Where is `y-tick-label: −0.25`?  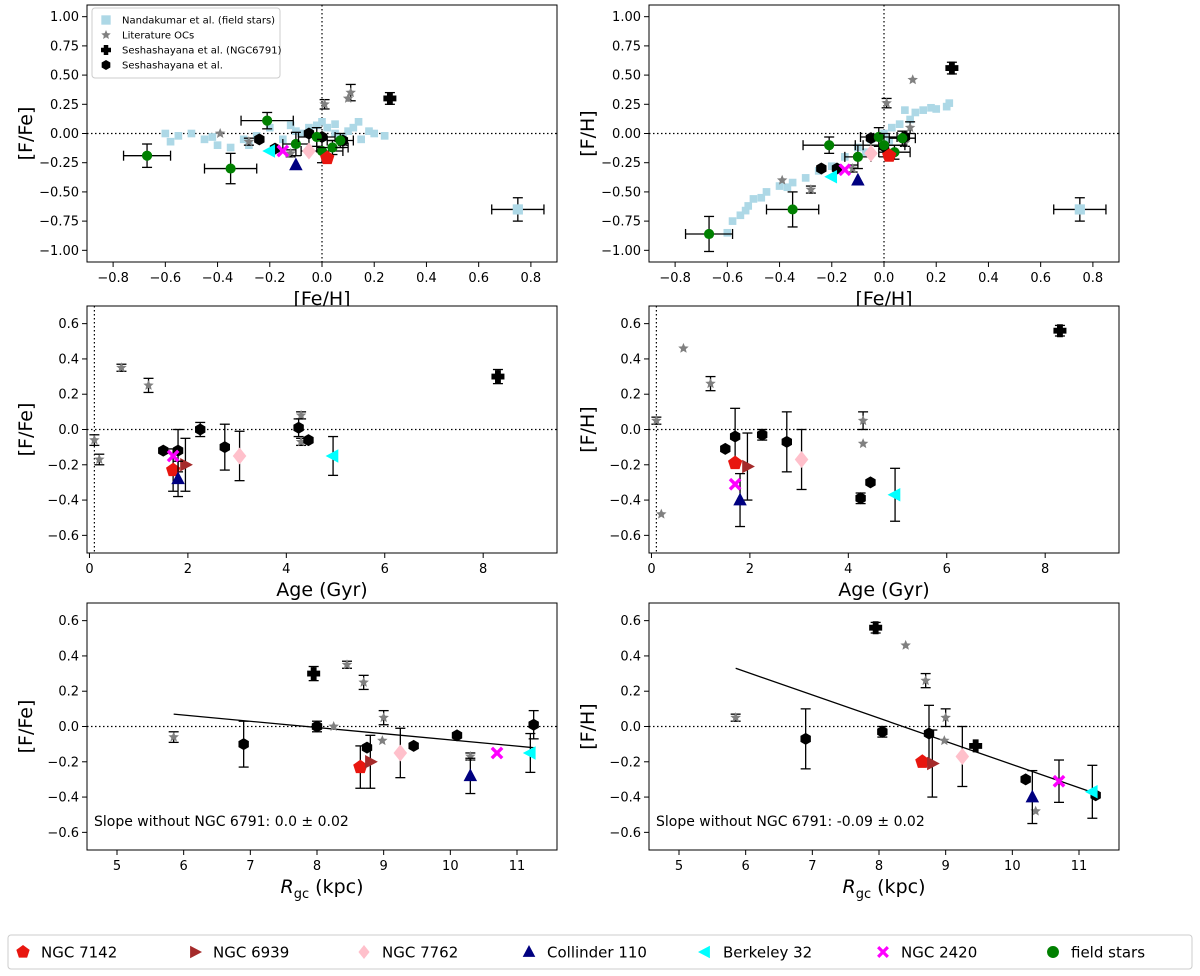 y-tick-label: −0.25 is located at coordinates (59, 163).